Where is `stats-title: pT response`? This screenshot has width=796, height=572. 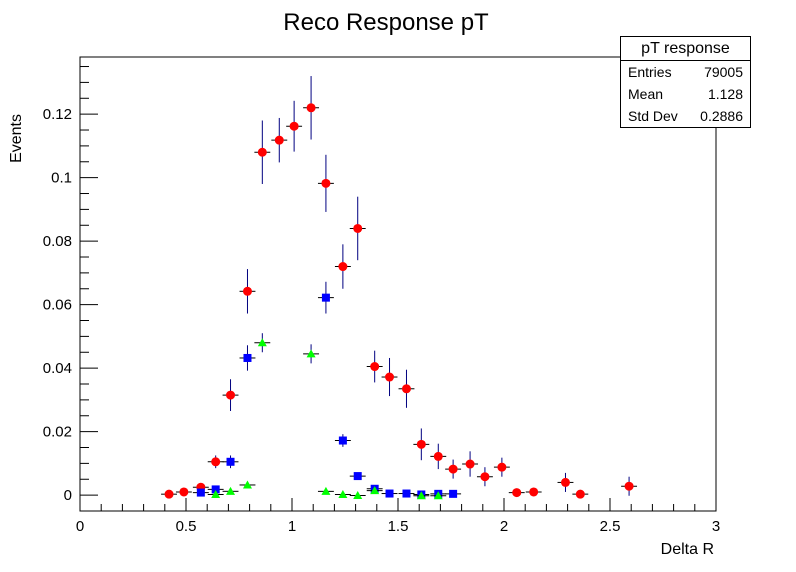
stats-title: pT response is located at coordinates (685, 49).